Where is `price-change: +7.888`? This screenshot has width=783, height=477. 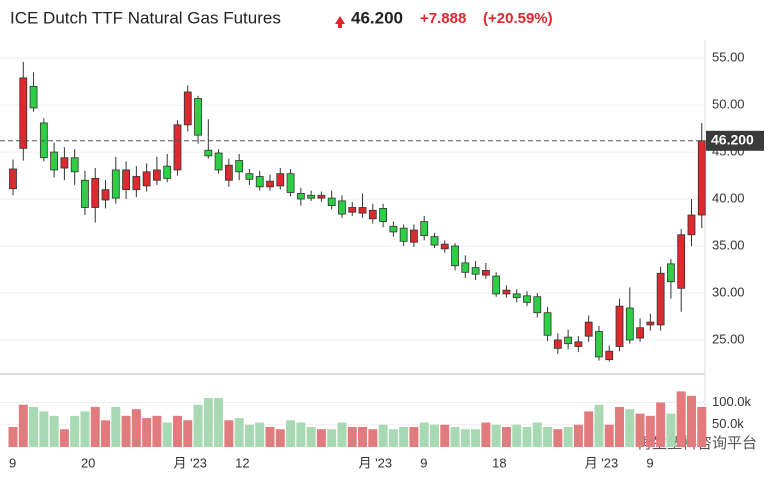
price-change: +7.888 is located at coordinates (443, 18).